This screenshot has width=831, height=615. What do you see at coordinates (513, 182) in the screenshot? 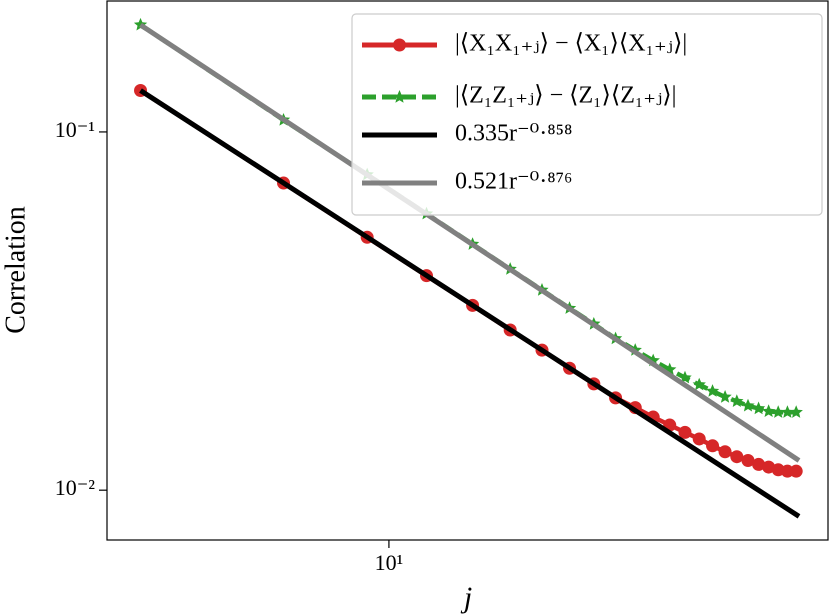
I see `legend-label: 0.521r⁻⁰·⁸⁷⁶` at bounding box center [513, 182].